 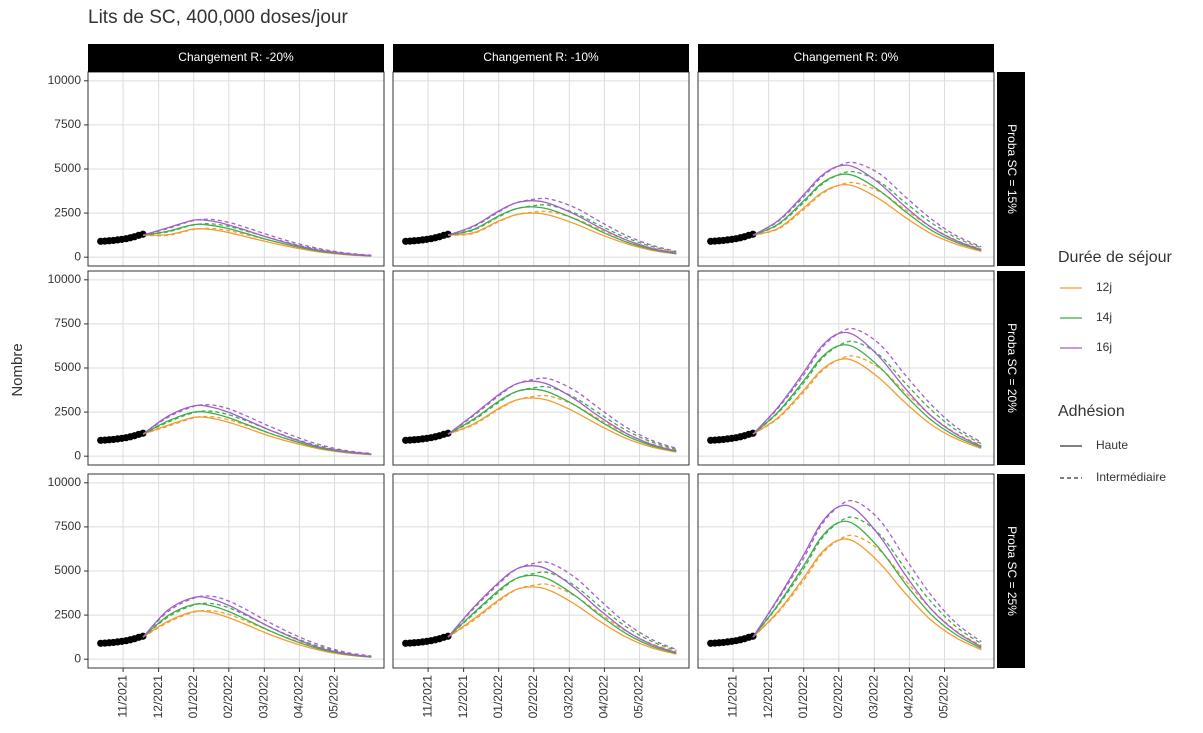 I want to click on legend-label: 12j, so click(x=1104, y=287).